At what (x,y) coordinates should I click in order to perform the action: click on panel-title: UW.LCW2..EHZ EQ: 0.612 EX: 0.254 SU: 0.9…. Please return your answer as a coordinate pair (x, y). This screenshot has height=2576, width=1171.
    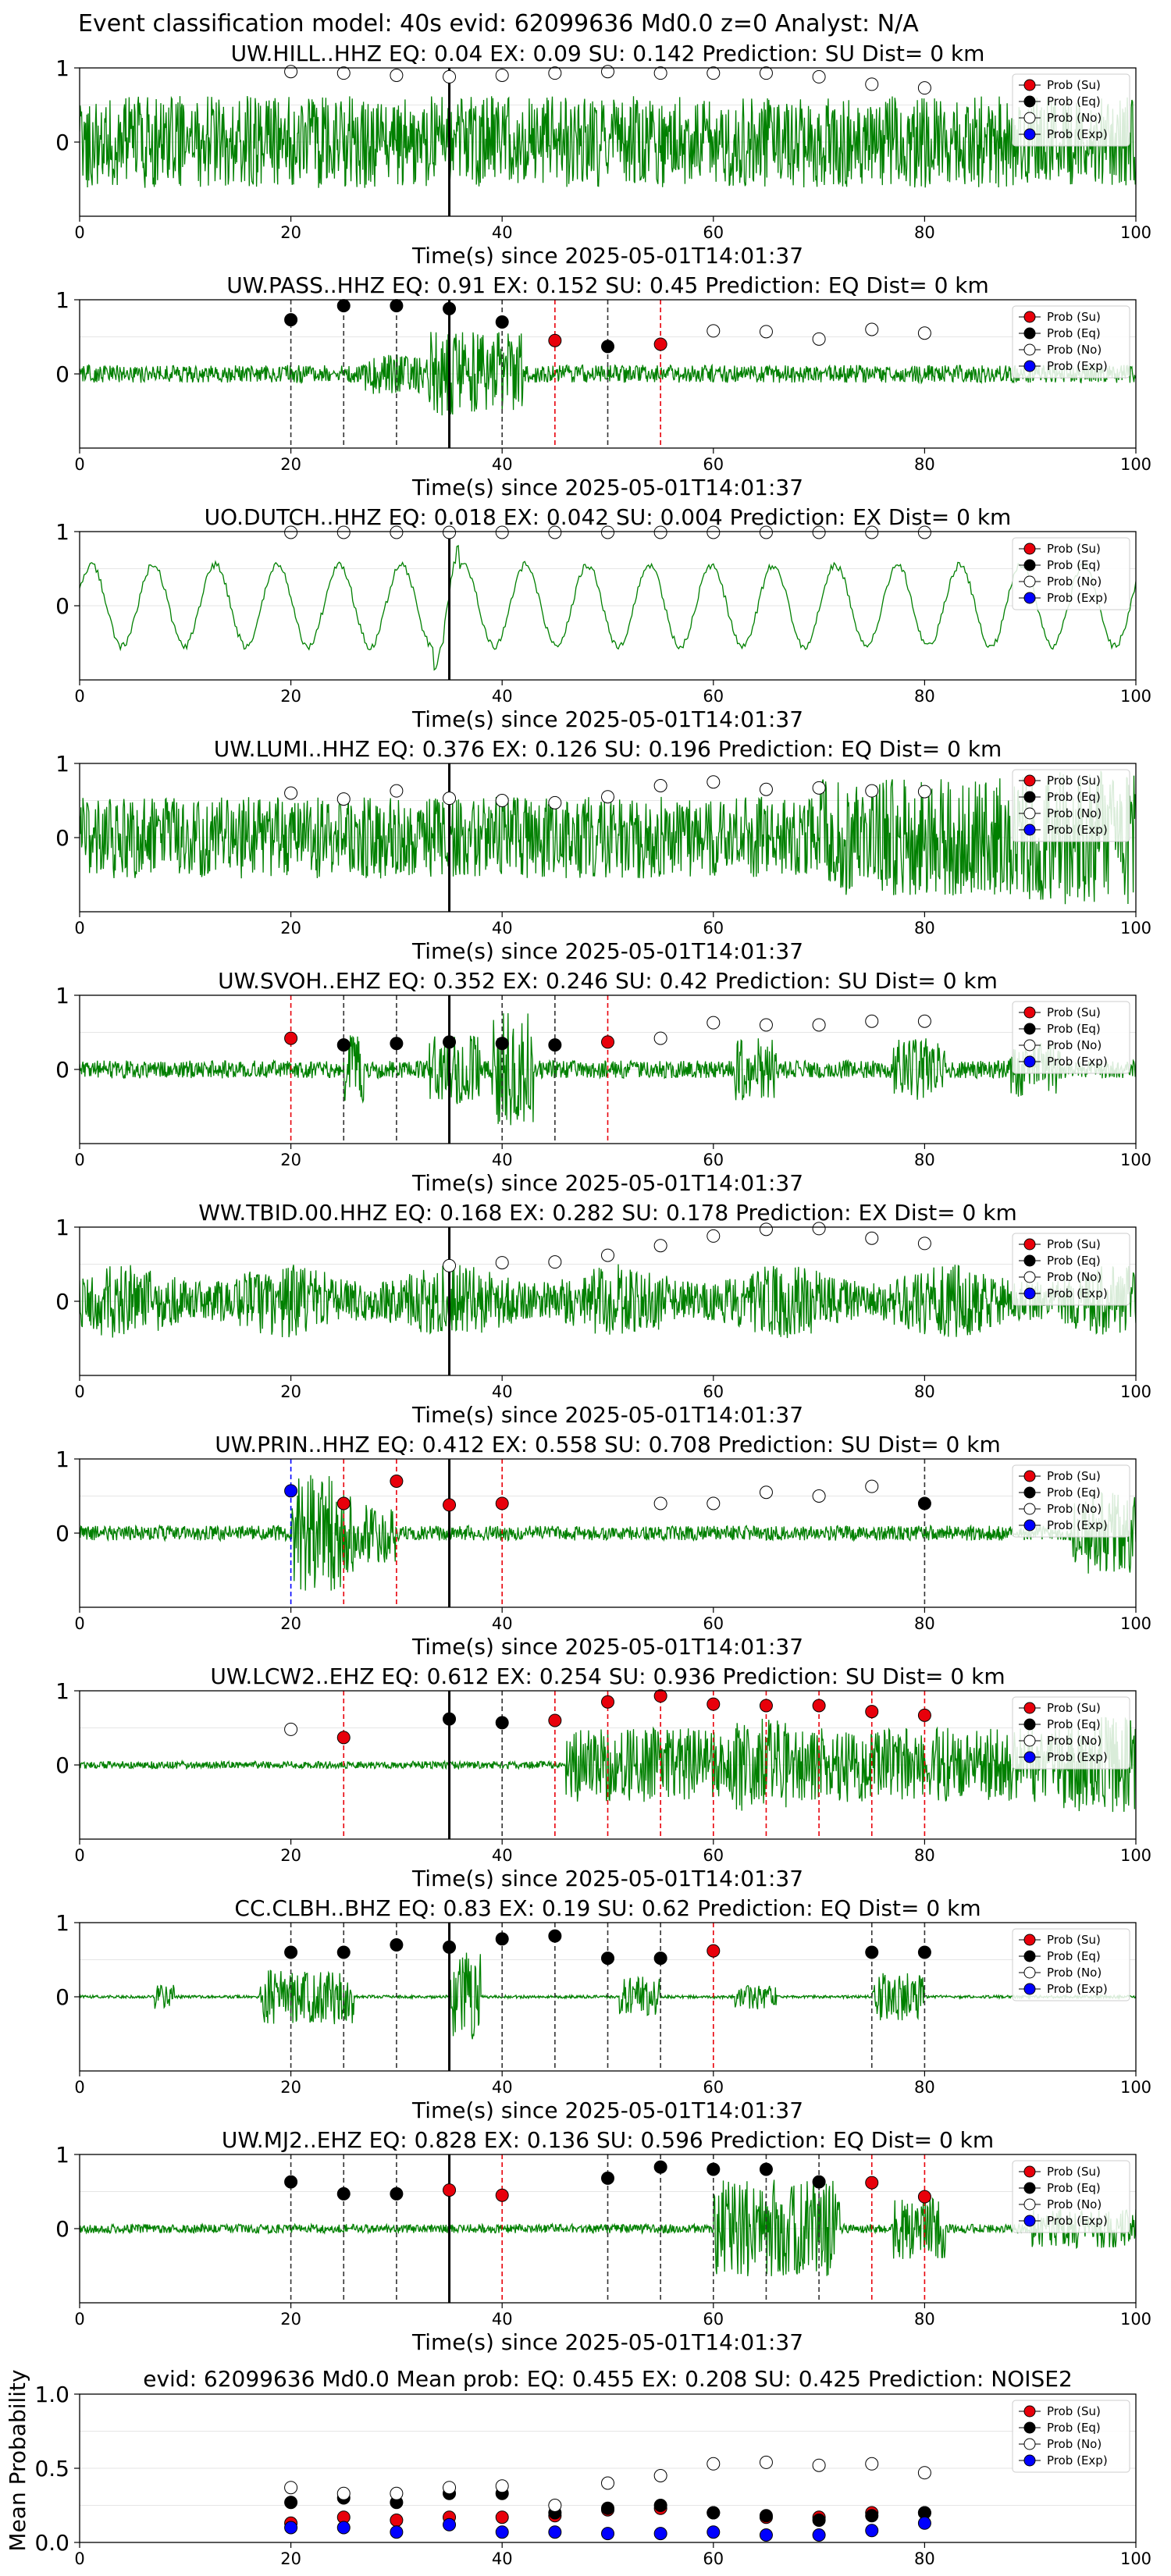
    Looking at the image, I should click on (607, 1676).